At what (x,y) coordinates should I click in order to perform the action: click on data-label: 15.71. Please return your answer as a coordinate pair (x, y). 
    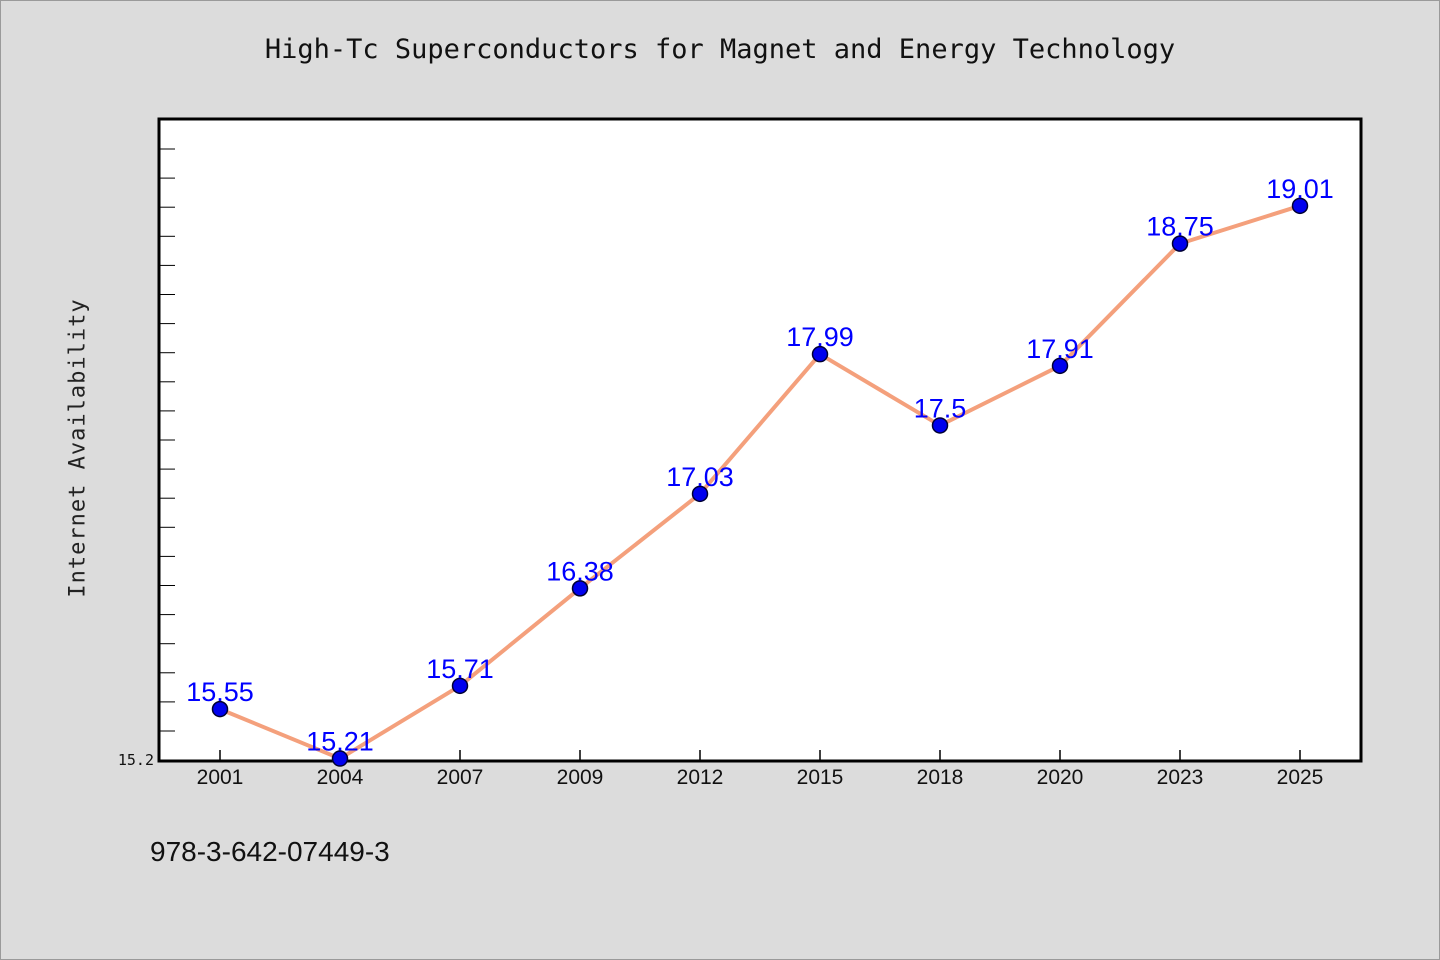
    Looking at the image, I should click on (460, 669).